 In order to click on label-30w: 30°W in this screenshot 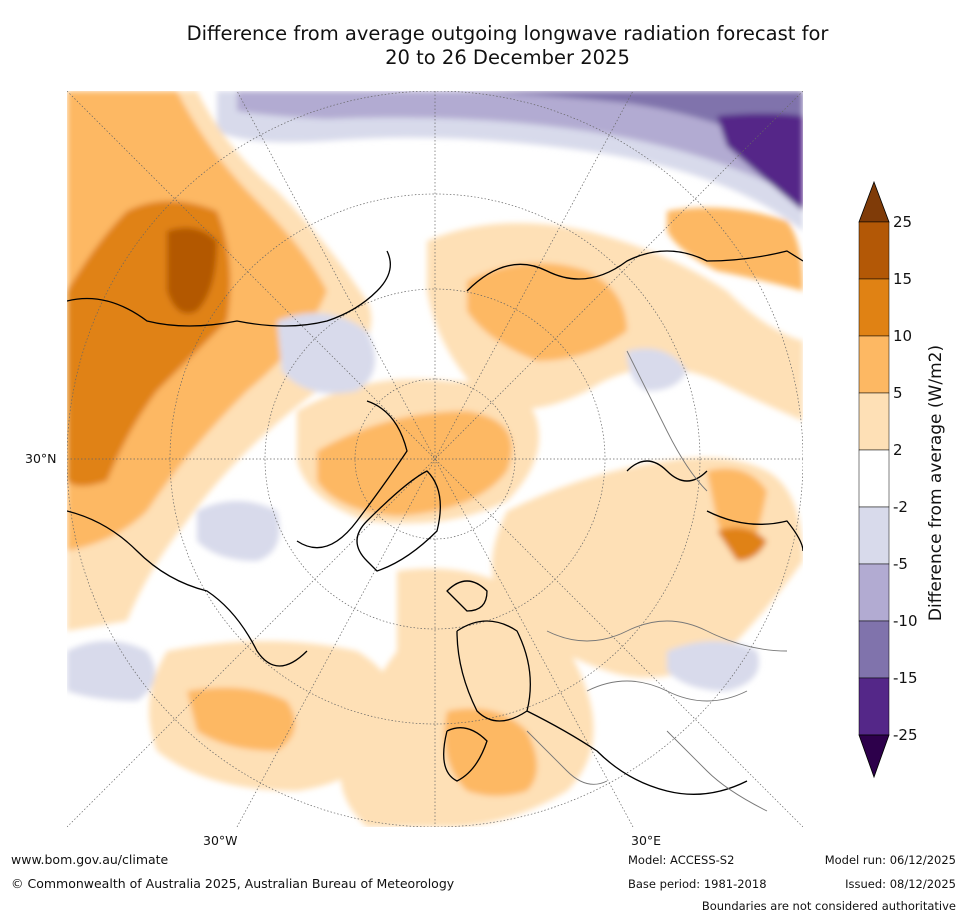, I will do `click(220, 840)`.